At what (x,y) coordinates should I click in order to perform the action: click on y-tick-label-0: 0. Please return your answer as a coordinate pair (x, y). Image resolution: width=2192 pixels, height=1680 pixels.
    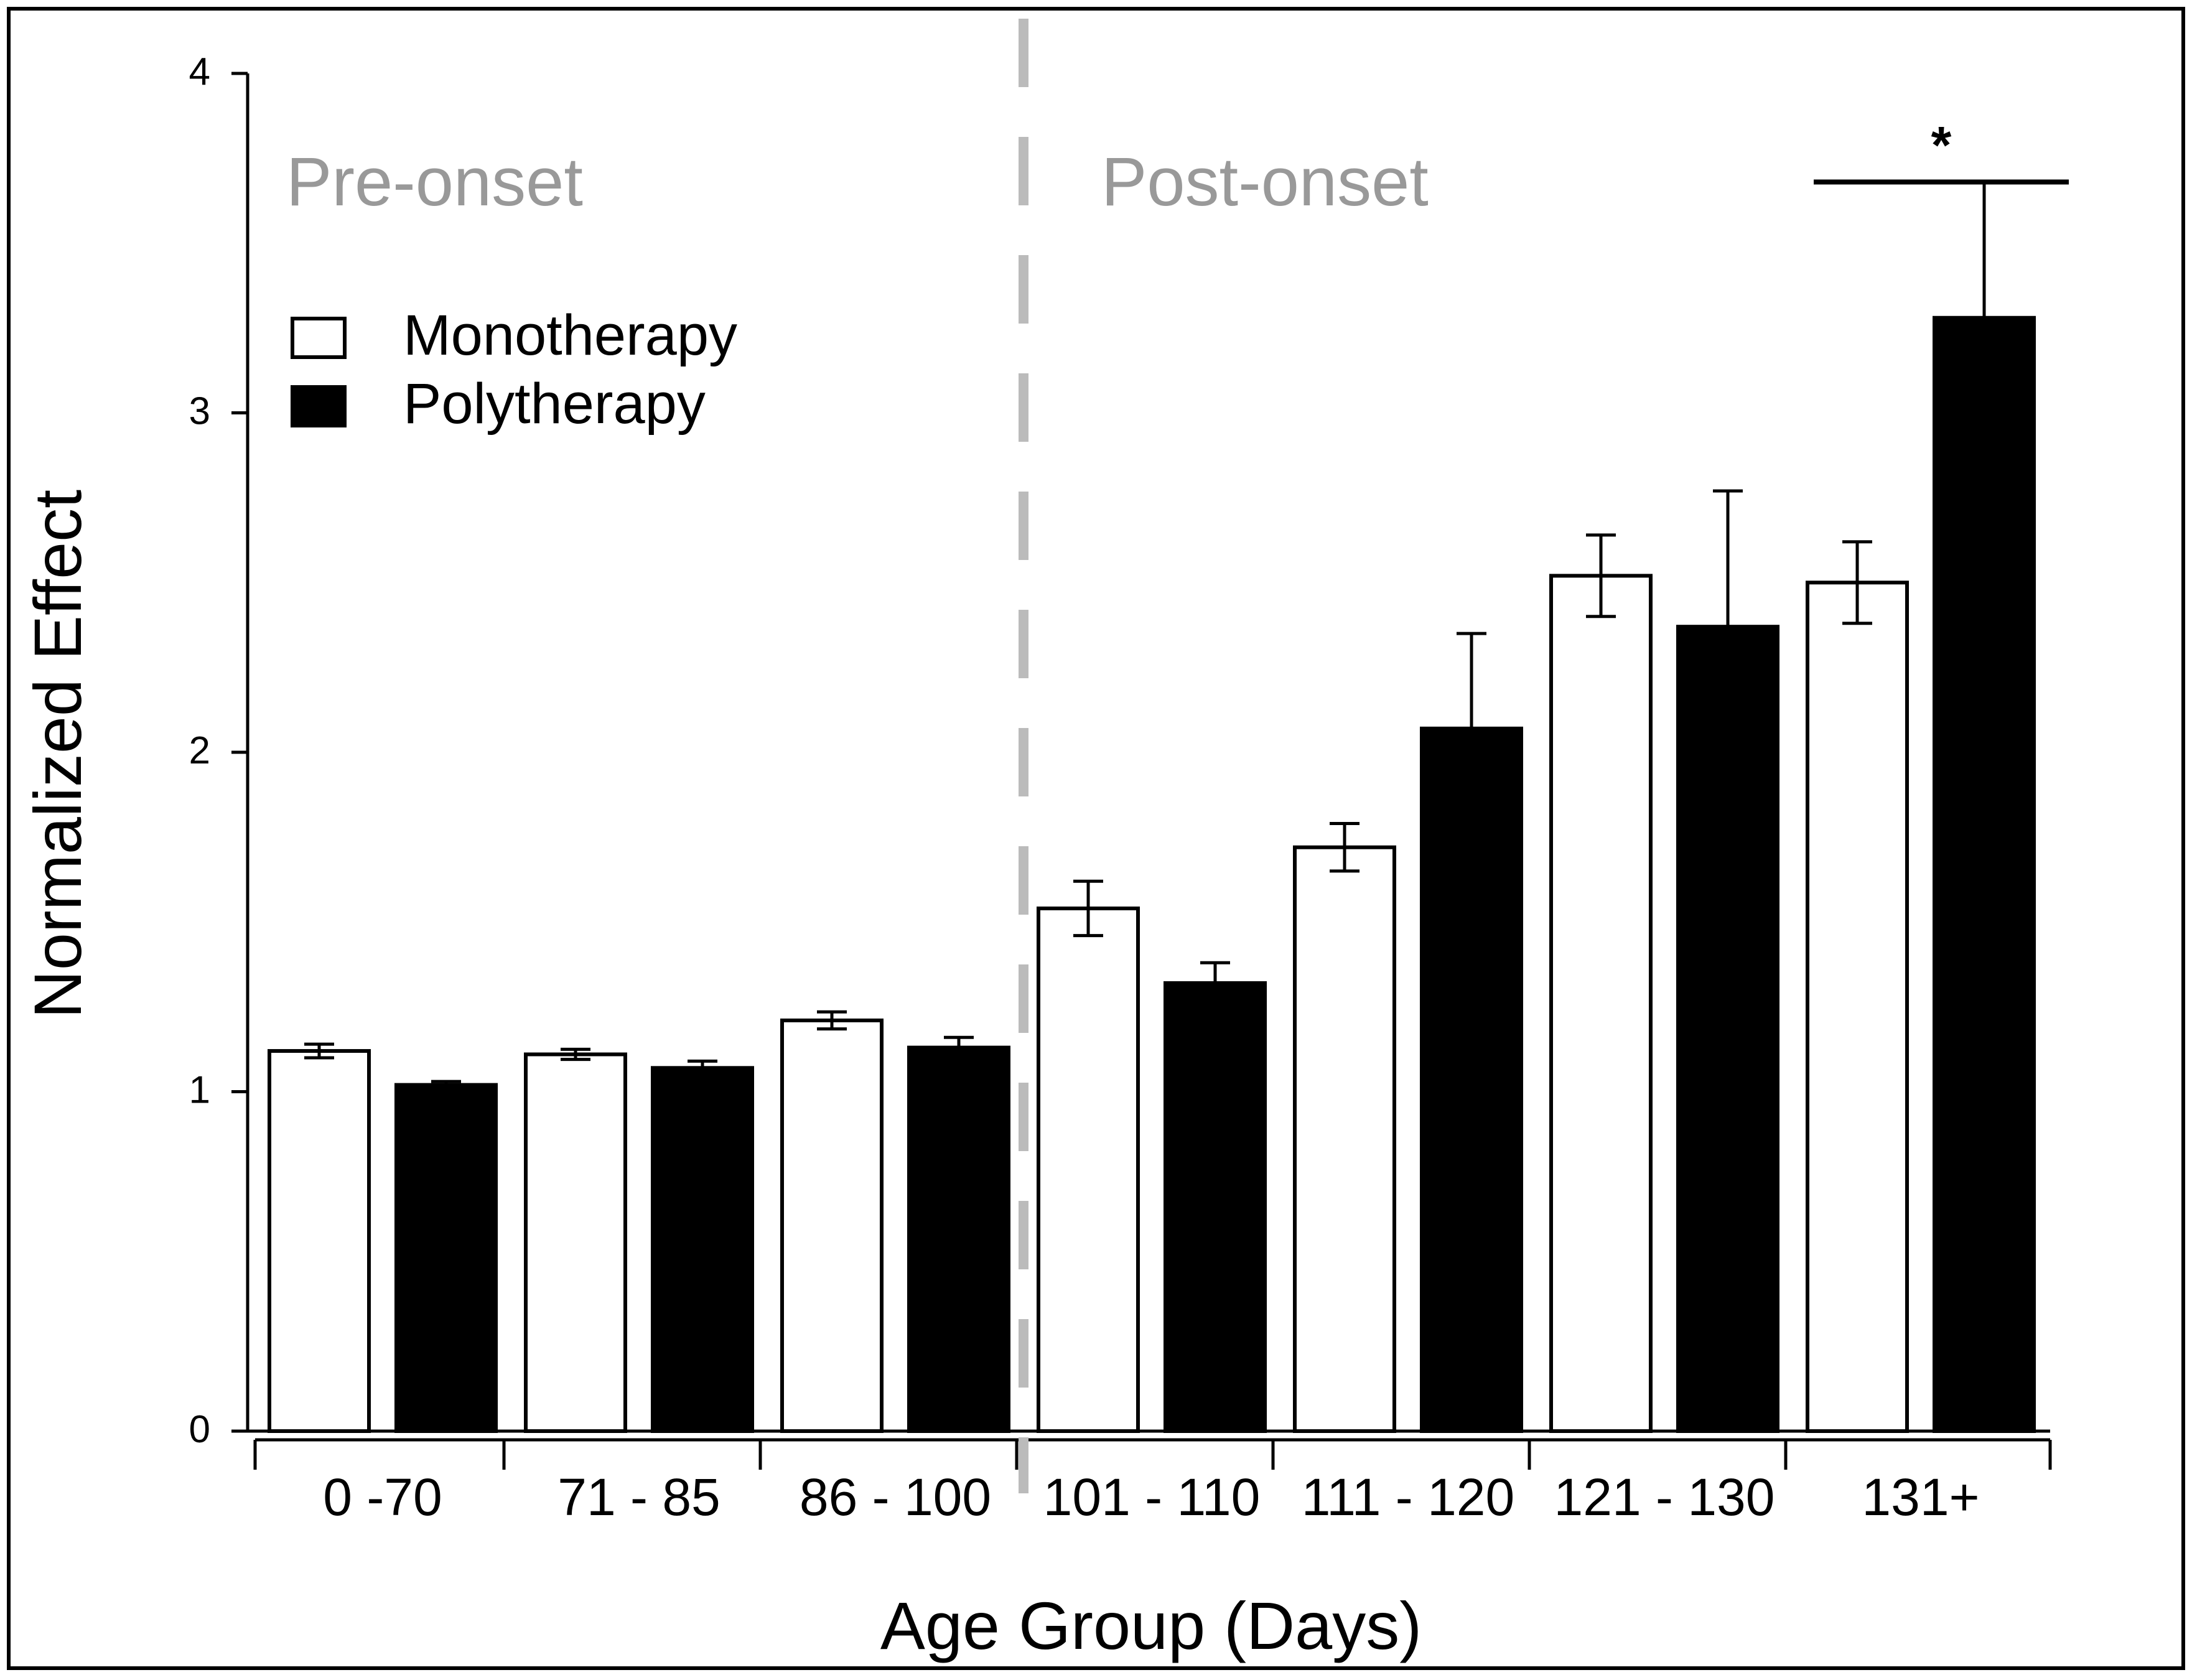
    Looking at the image, I should click on (200, 1429).